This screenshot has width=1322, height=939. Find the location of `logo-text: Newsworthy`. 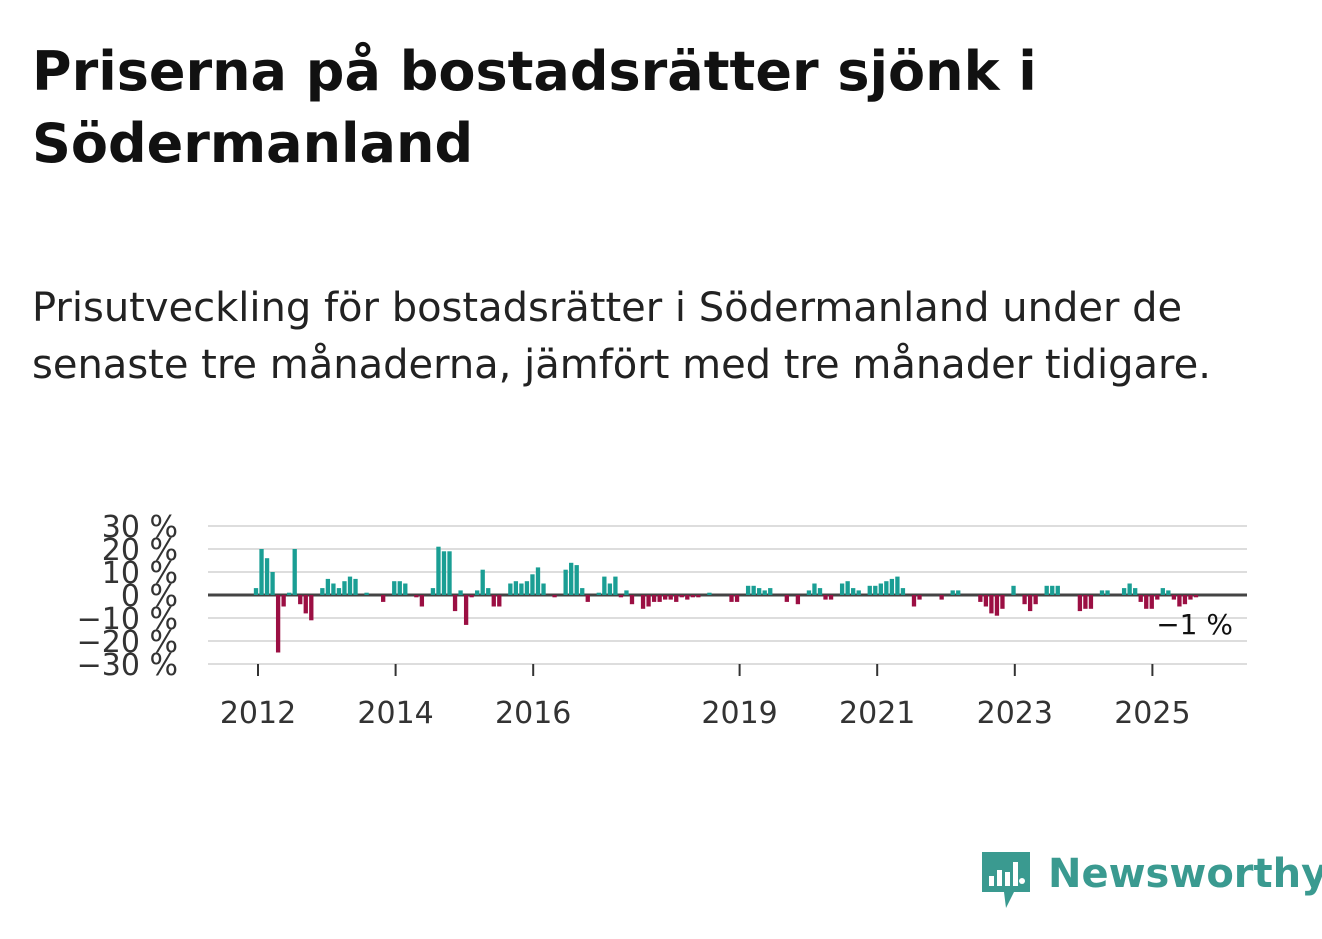

logo-text: Newsworthy is located at coordinates (1185, 874).